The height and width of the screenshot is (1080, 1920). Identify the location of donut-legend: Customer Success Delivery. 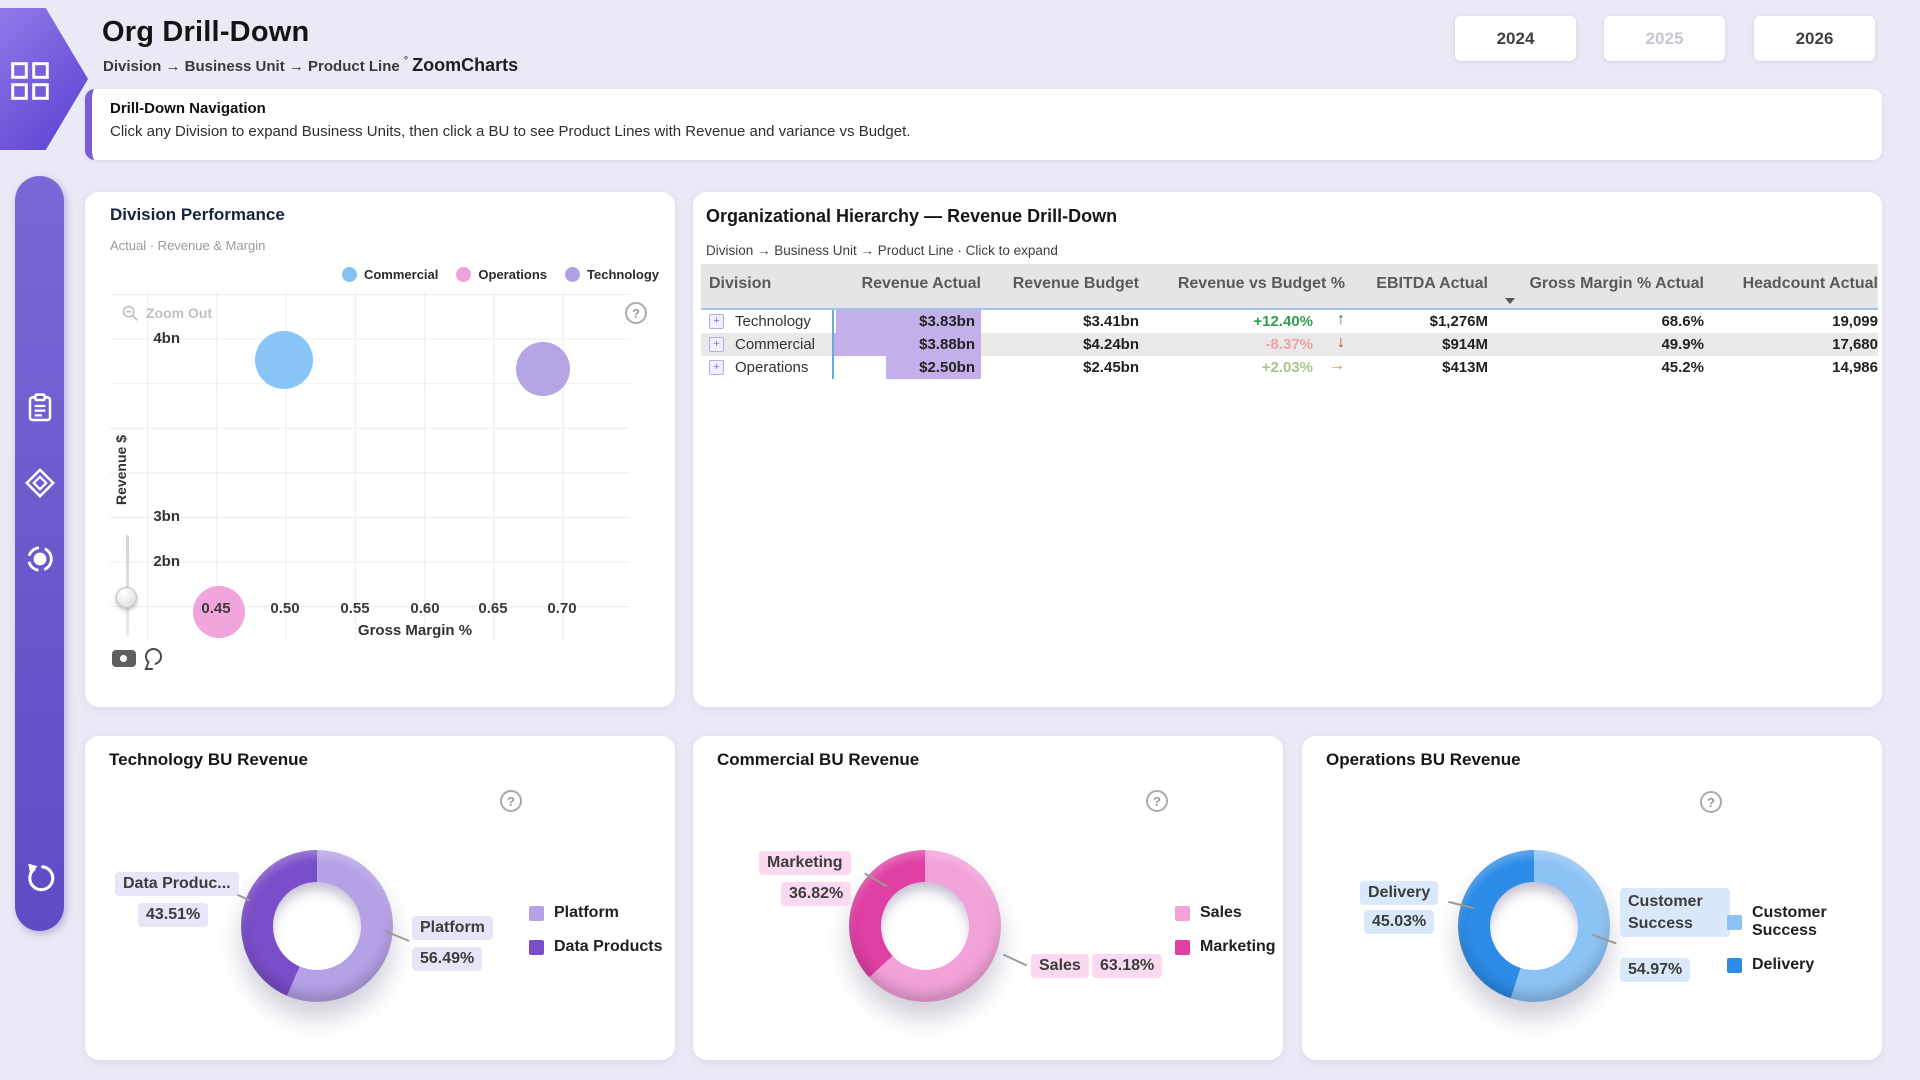
(1804, 939).